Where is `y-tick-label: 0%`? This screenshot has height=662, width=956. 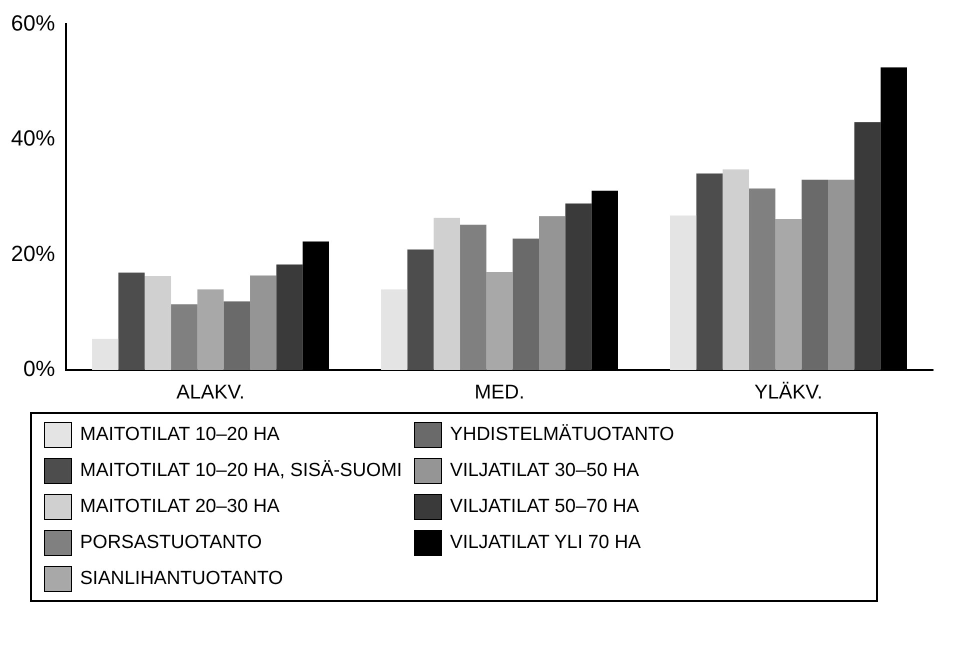
y-tick-label: 0% is located at coordinates (39, 369).